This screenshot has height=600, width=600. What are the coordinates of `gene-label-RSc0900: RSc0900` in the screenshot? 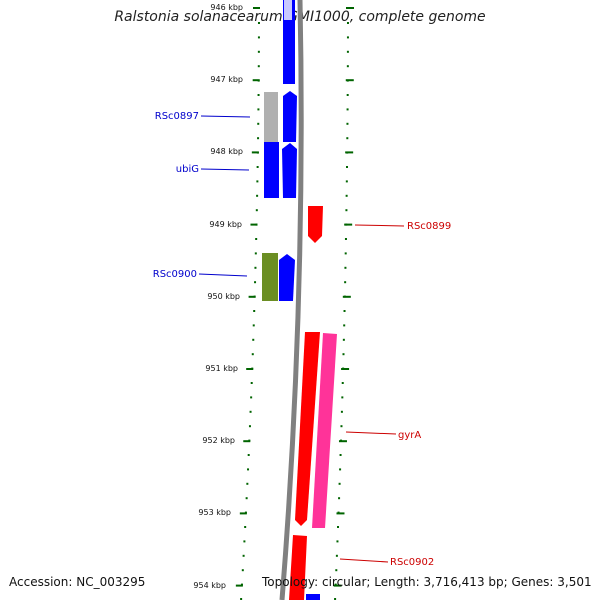 It's located at (175, 274).